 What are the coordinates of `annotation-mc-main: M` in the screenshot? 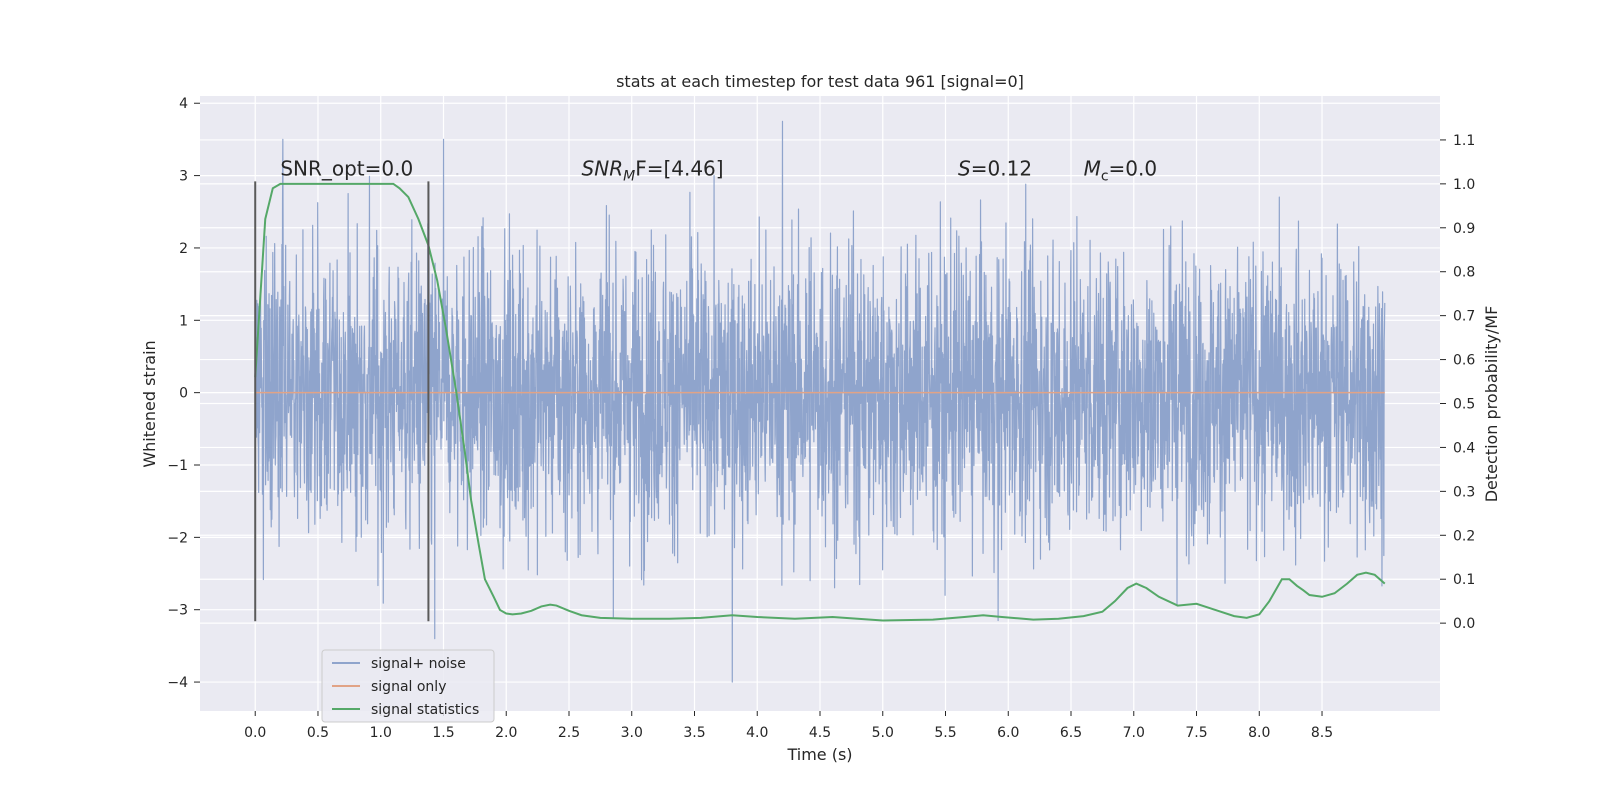 It's located at (1092, 169).